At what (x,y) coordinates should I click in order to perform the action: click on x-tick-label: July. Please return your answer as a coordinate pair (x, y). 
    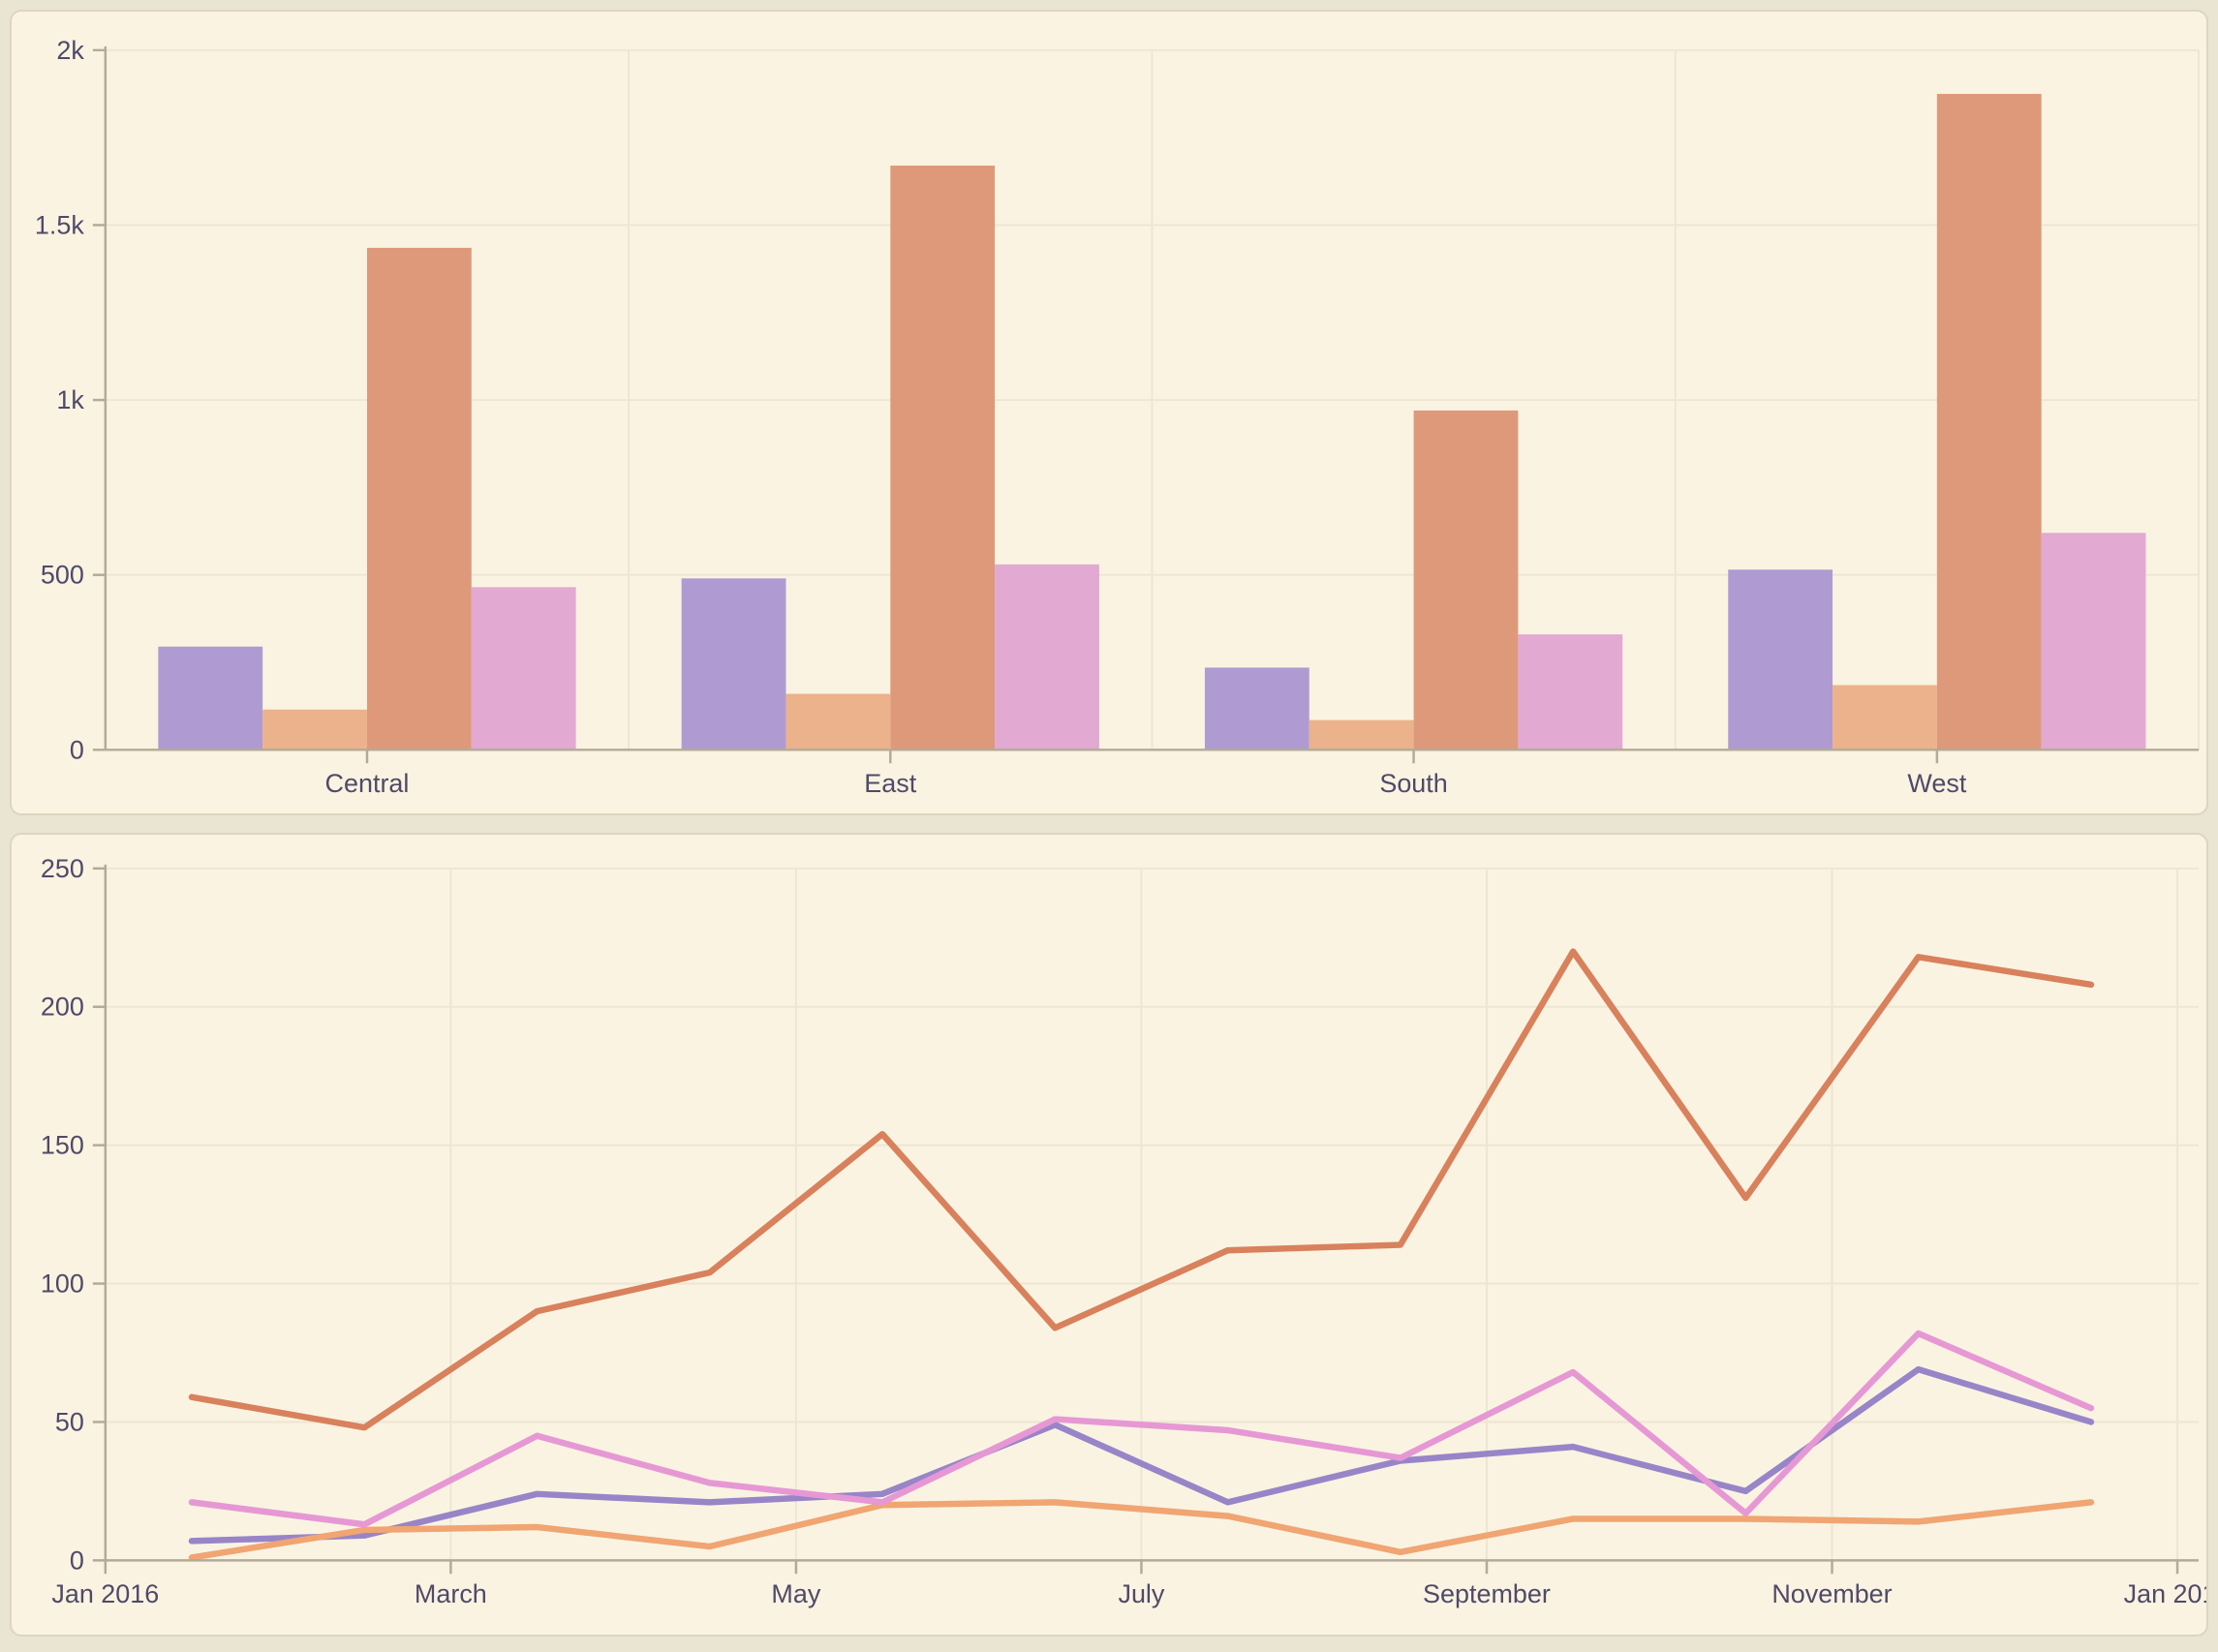
    Looking at the image, I should click on (1141, 1593).